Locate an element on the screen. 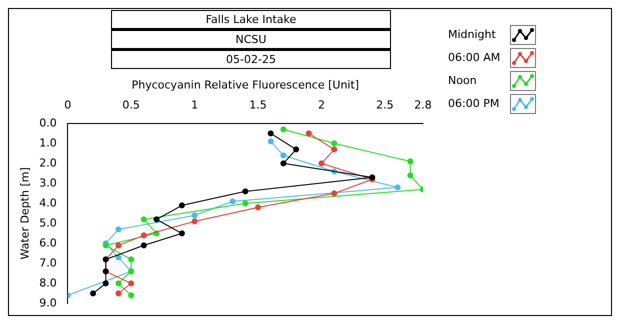  legend-label: 06:00 PM is located at coordinates (474, 103).